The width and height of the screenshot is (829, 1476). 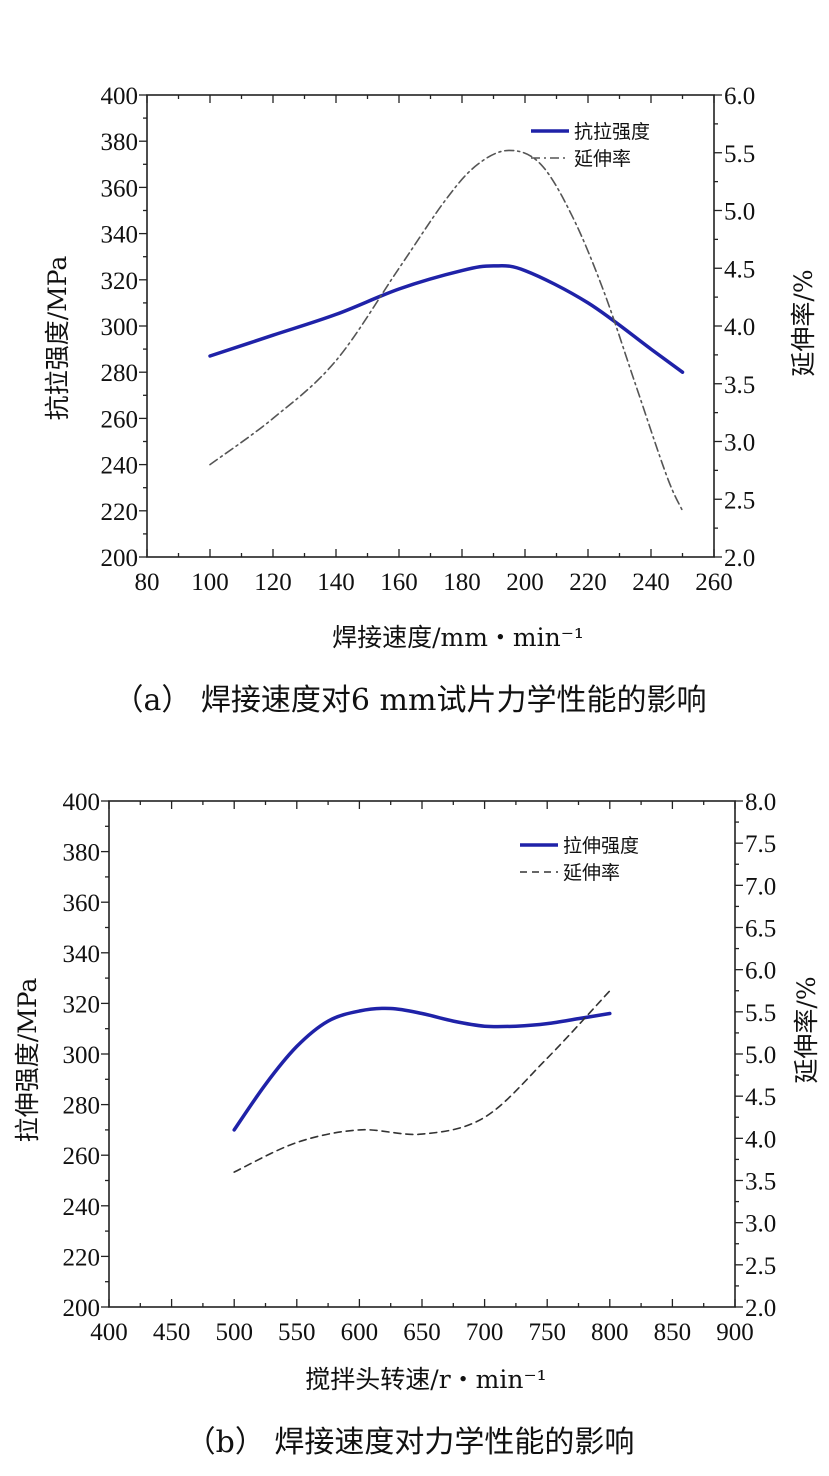 I want to click on chart-b-xtick-label: 900, so click(x=735, y=1332).